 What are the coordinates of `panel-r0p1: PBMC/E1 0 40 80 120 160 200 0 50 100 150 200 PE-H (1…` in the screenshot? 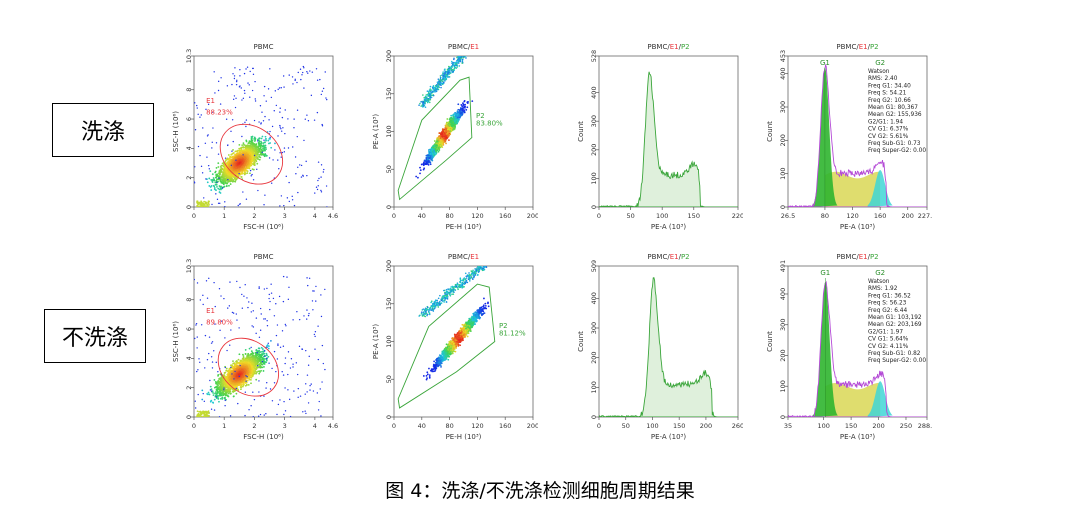 It's located at (453, 142).